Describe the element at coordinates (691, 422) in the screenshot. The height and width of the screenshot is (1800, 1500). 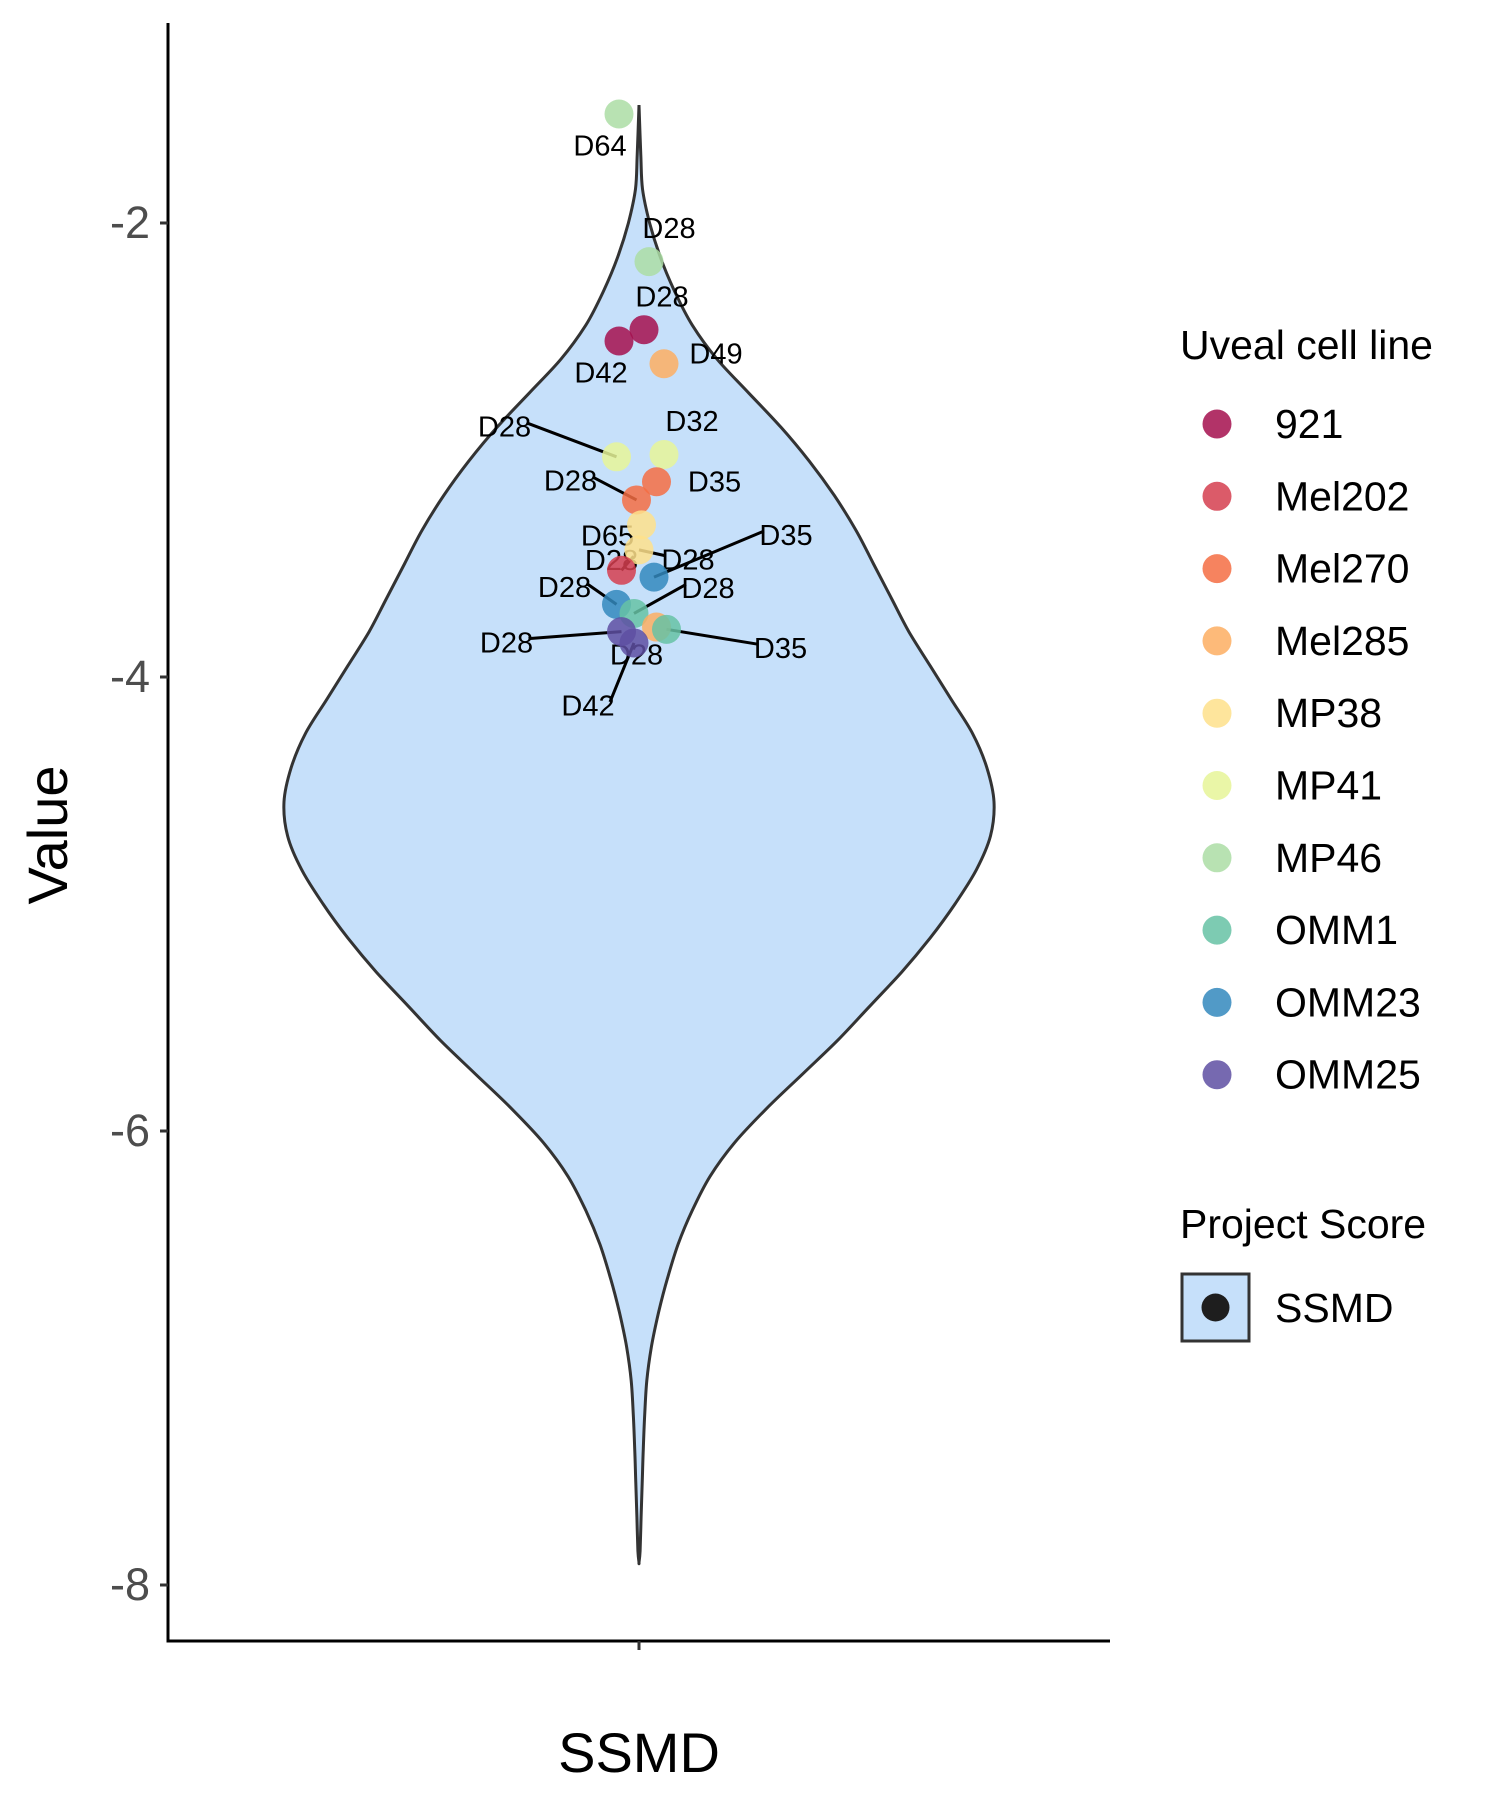
I see `point-label: D32` at that location.